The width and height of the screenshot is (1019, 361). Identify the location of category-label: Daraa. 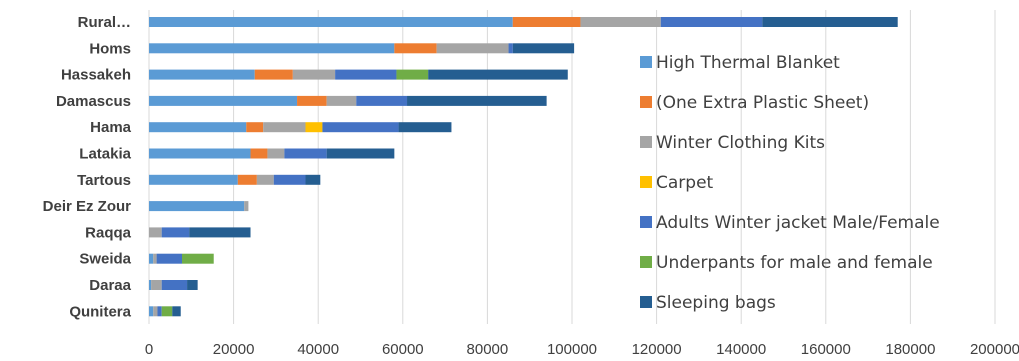
(110, 285).